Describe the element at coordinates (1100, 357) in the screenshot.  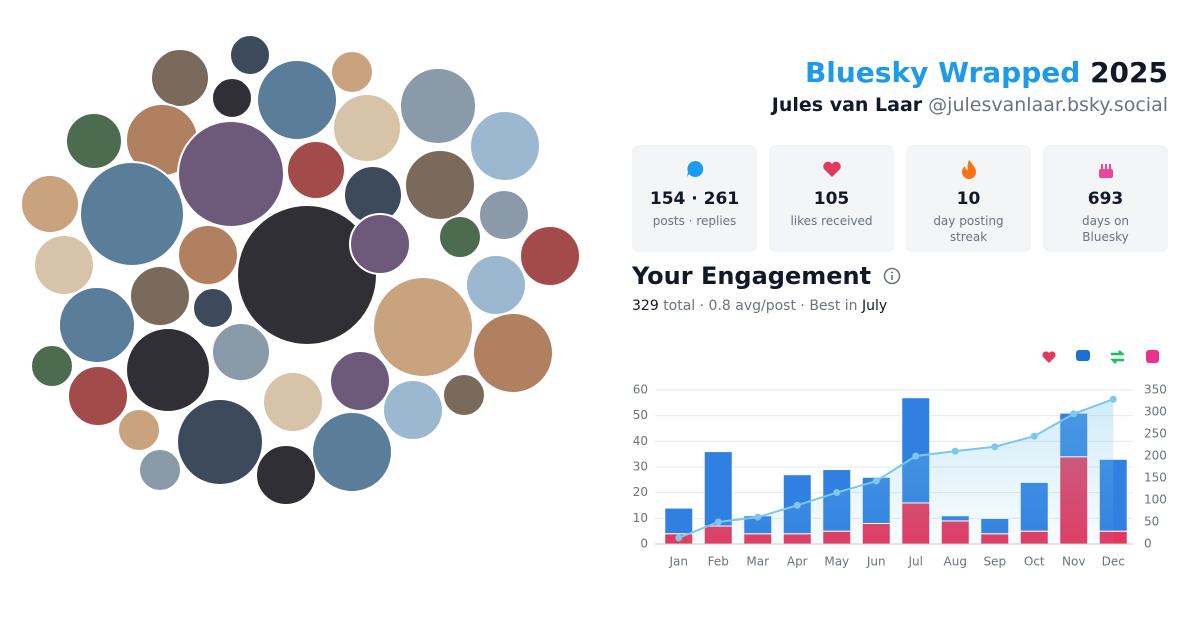
I see `legend` at that location.